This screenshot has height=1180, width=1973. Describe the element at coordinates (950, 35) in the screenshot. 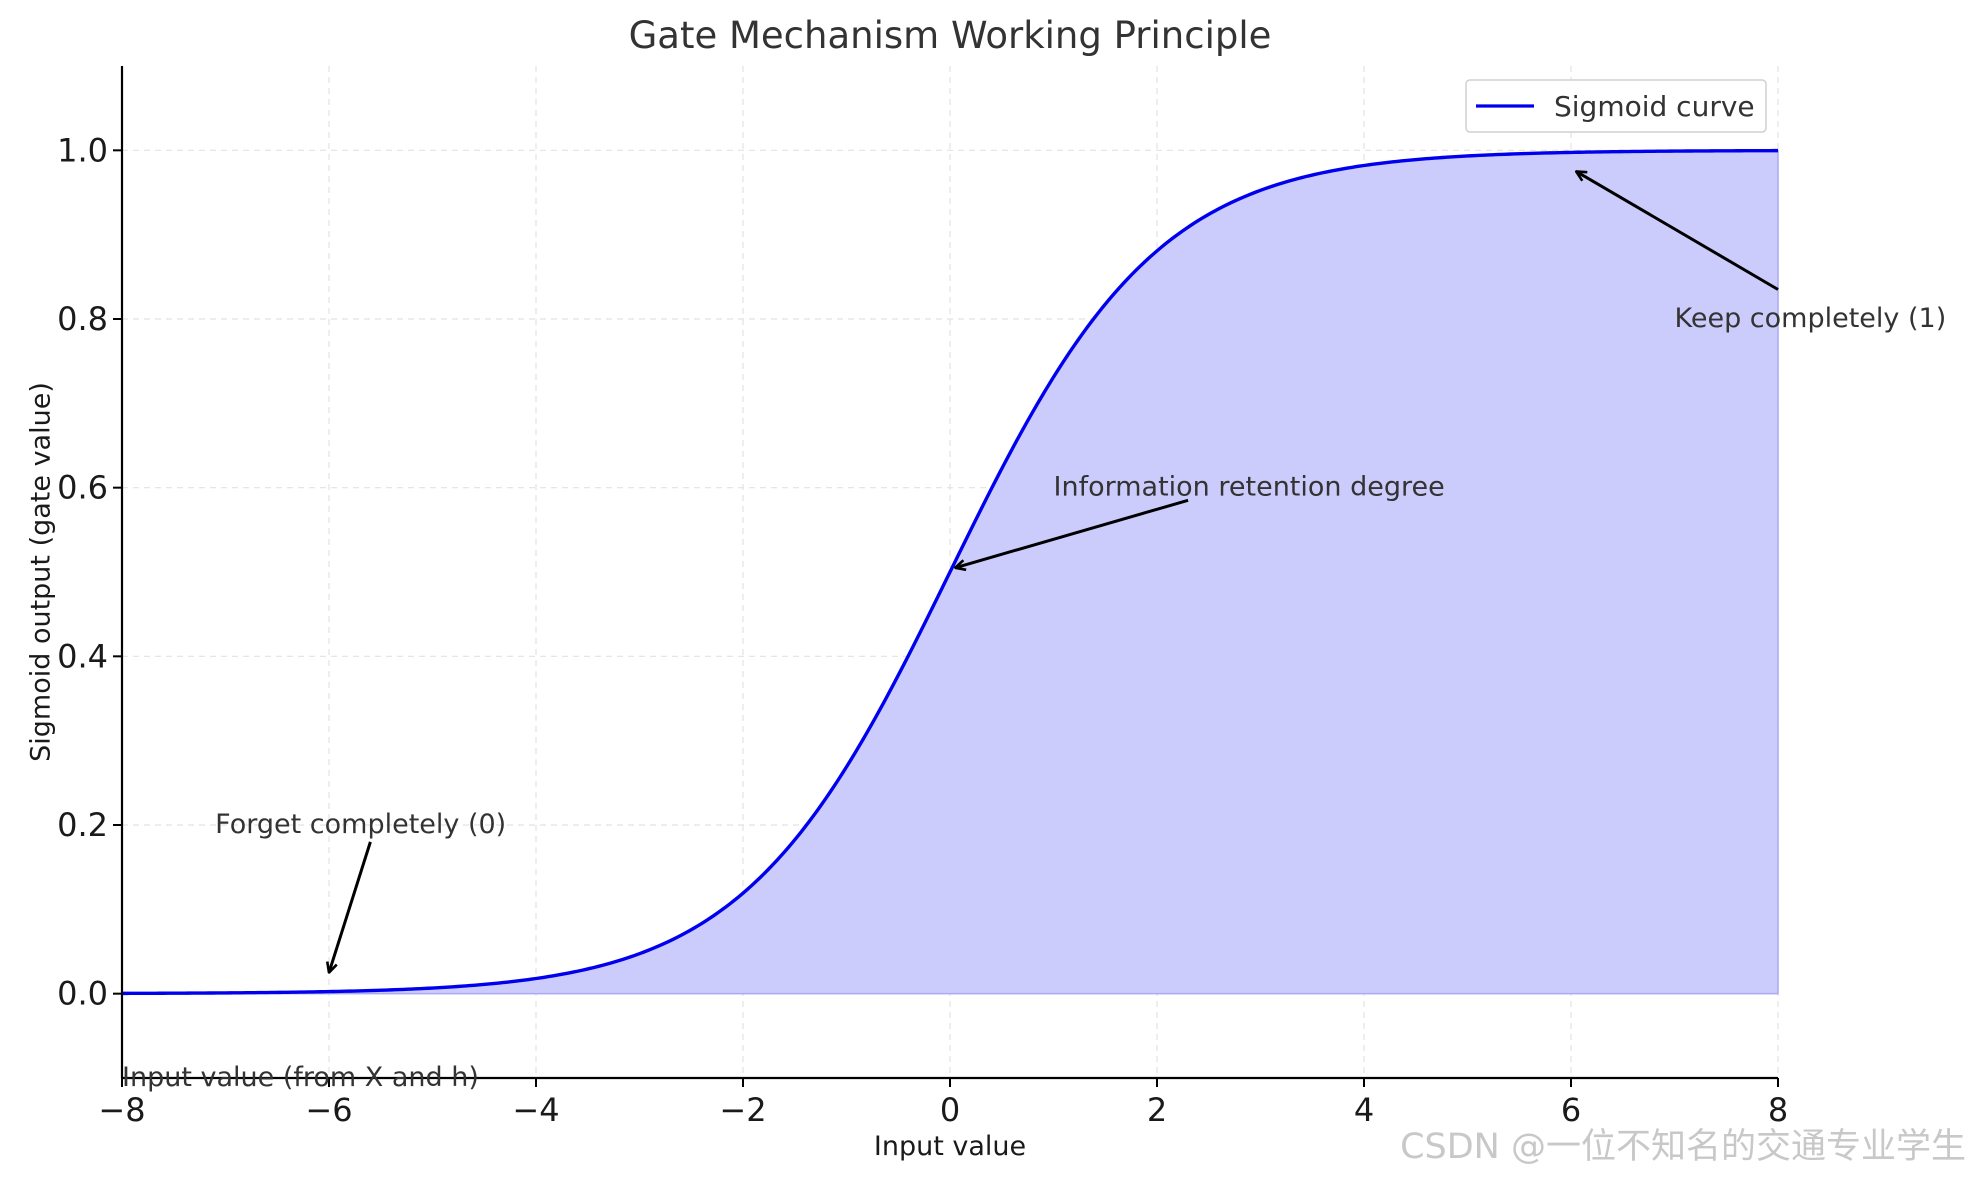

I see `chart-title: Gate Mechanism Working Principle` at that location.